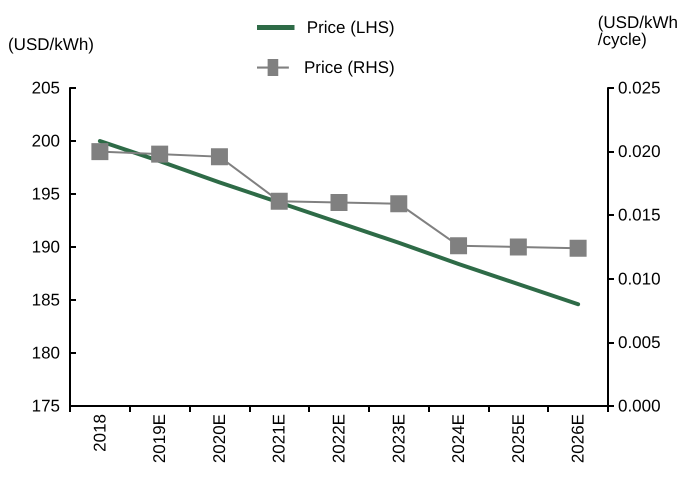 The height and width of the screenshot is (478, 684). Describe the element at coordinates (46, 88) in the screenshot. I see `y-tick-label: 205` at that location.